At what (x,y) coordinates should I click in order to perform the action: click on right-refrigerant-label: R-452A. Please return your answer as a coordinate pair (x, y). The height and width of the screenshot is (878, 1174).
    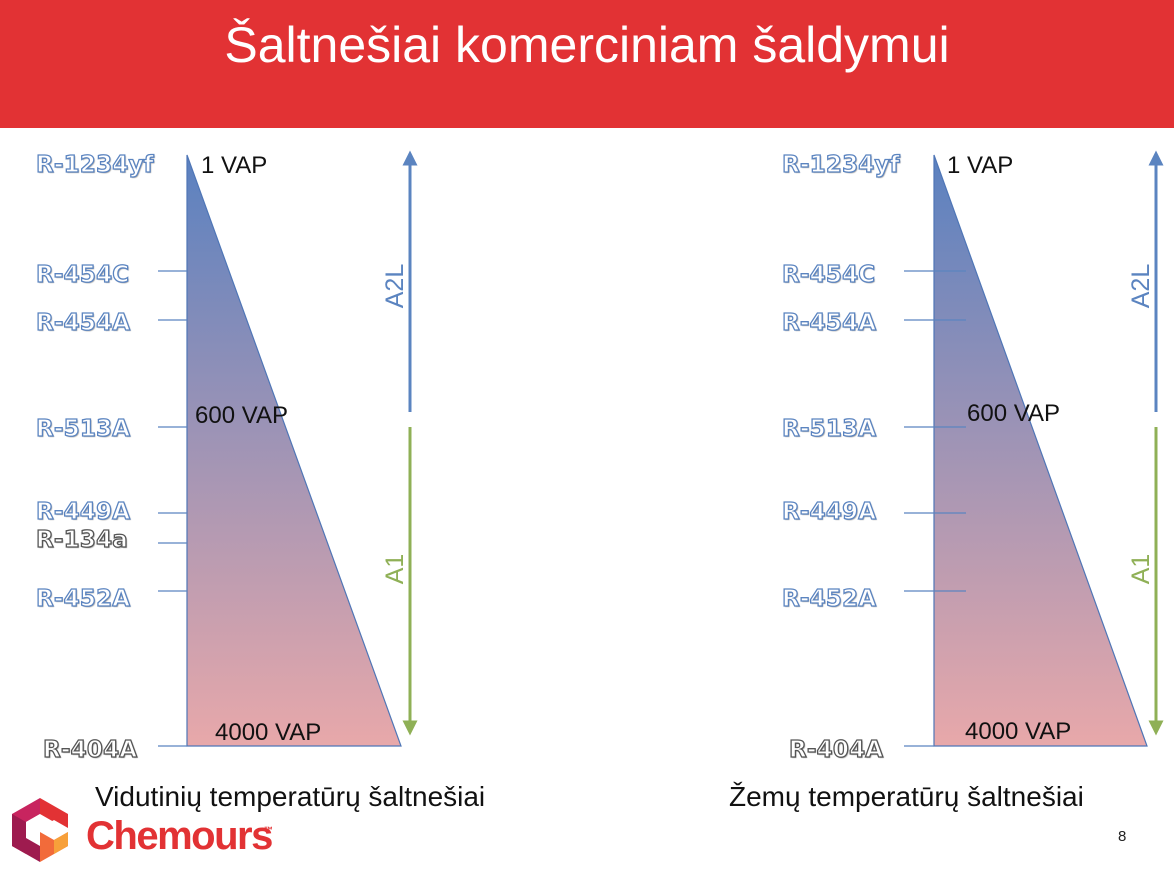
    Looking at the image, I should click on (829, 598).